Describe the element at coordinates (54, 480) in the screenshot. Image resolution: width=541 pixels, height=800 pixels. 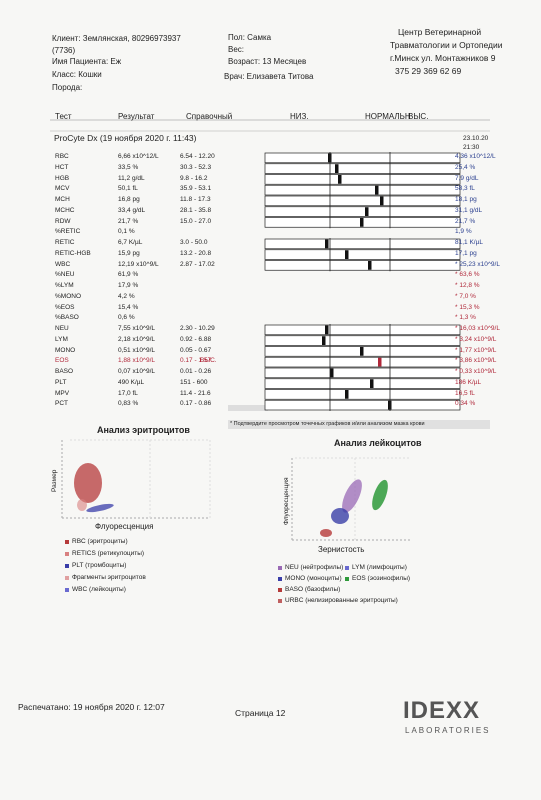
I see `y-label: Размер` at that location.